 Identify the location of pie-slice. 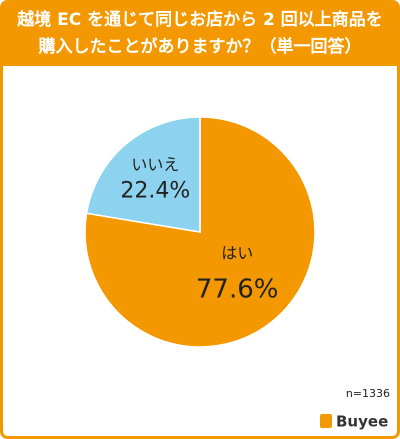
(143, 174).